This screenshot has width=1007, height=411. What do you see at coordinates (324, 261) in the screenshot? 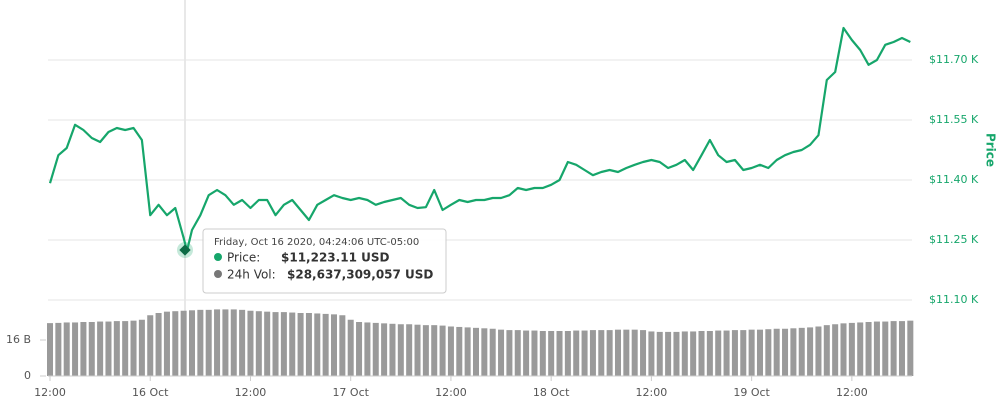
I see `tooltip-box` at bounding box center [324, 261].